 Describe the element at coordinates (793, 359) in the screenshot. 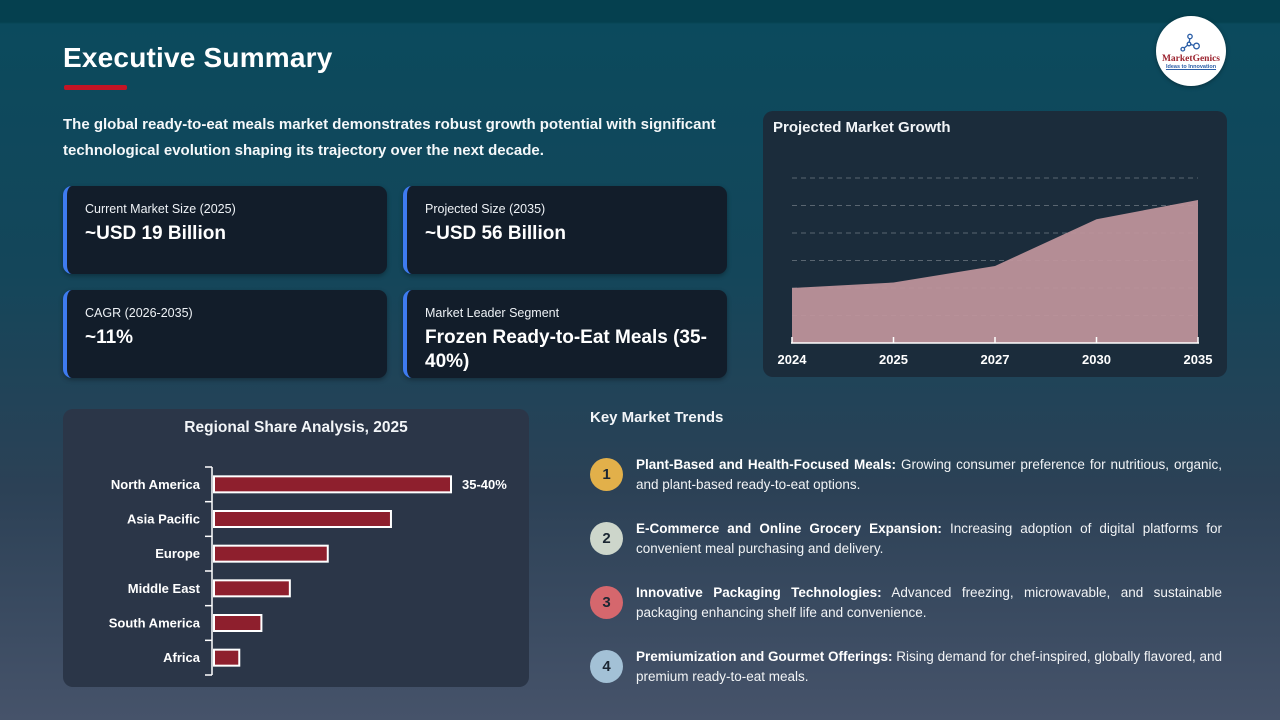

I see `x-tick-label: 2024` at that location.